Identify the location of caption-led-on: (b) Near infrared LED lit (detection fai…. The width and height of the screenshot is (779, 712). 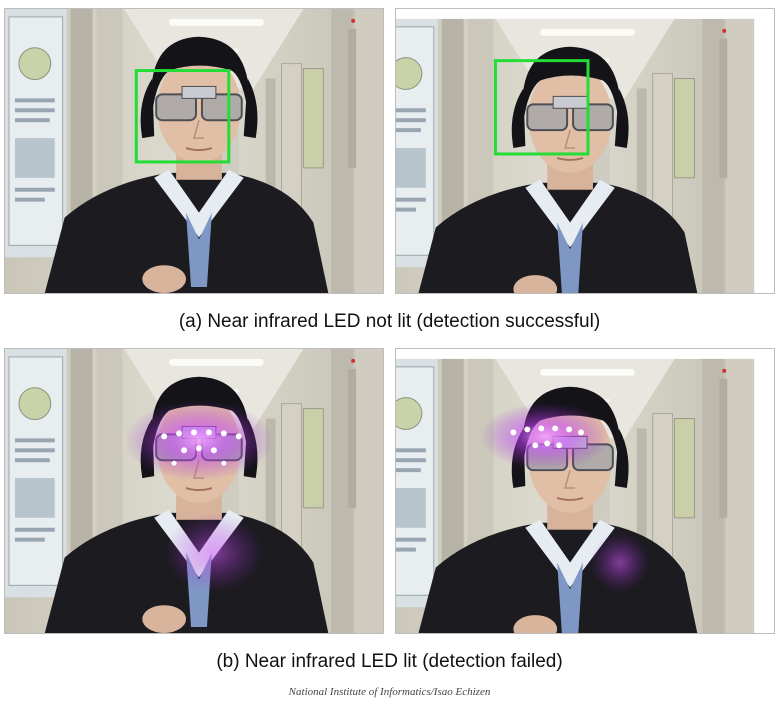
(389, 661).